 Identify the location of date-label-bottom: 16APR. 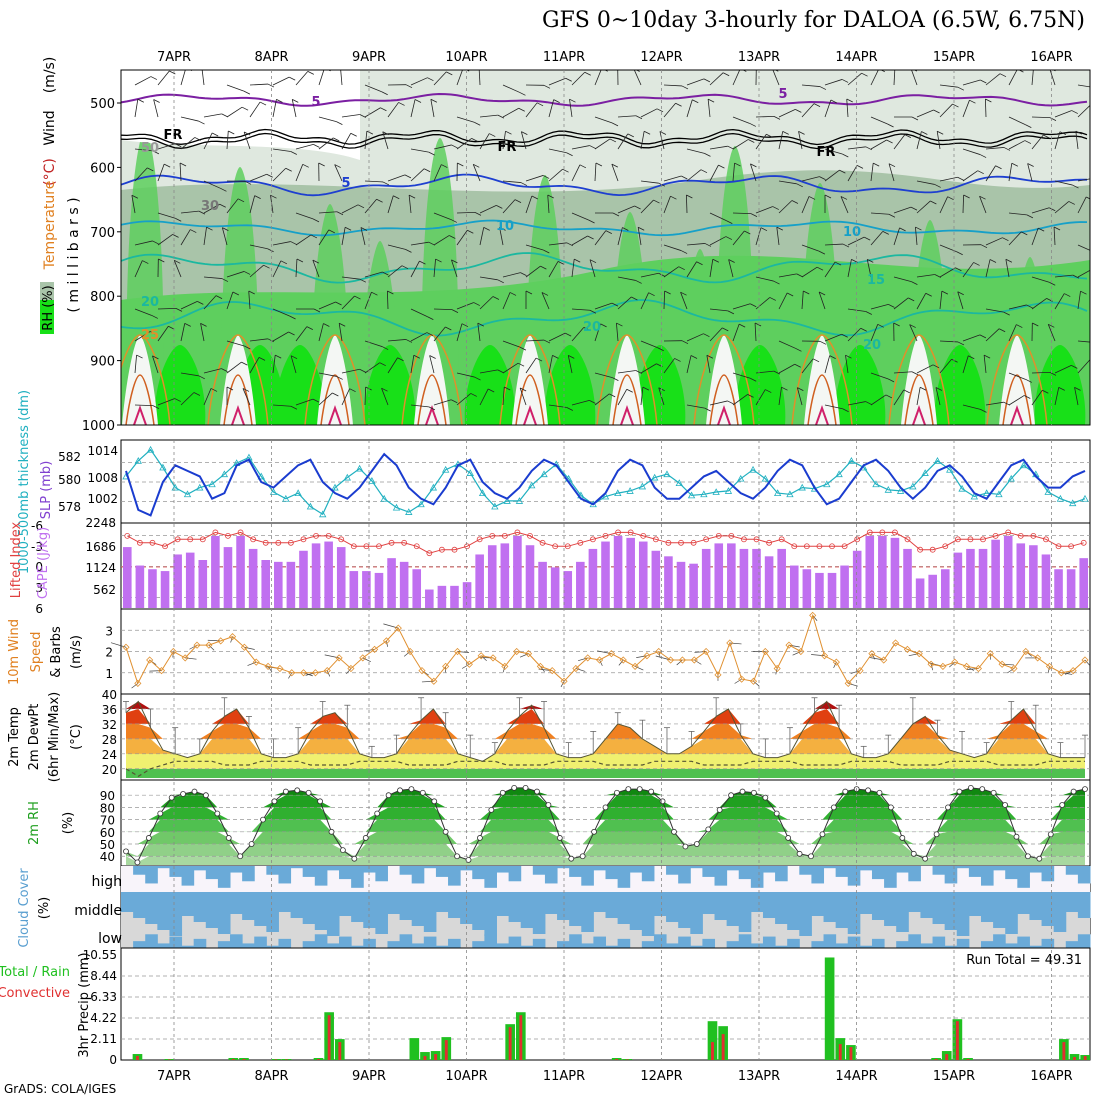
(1051, 1076).